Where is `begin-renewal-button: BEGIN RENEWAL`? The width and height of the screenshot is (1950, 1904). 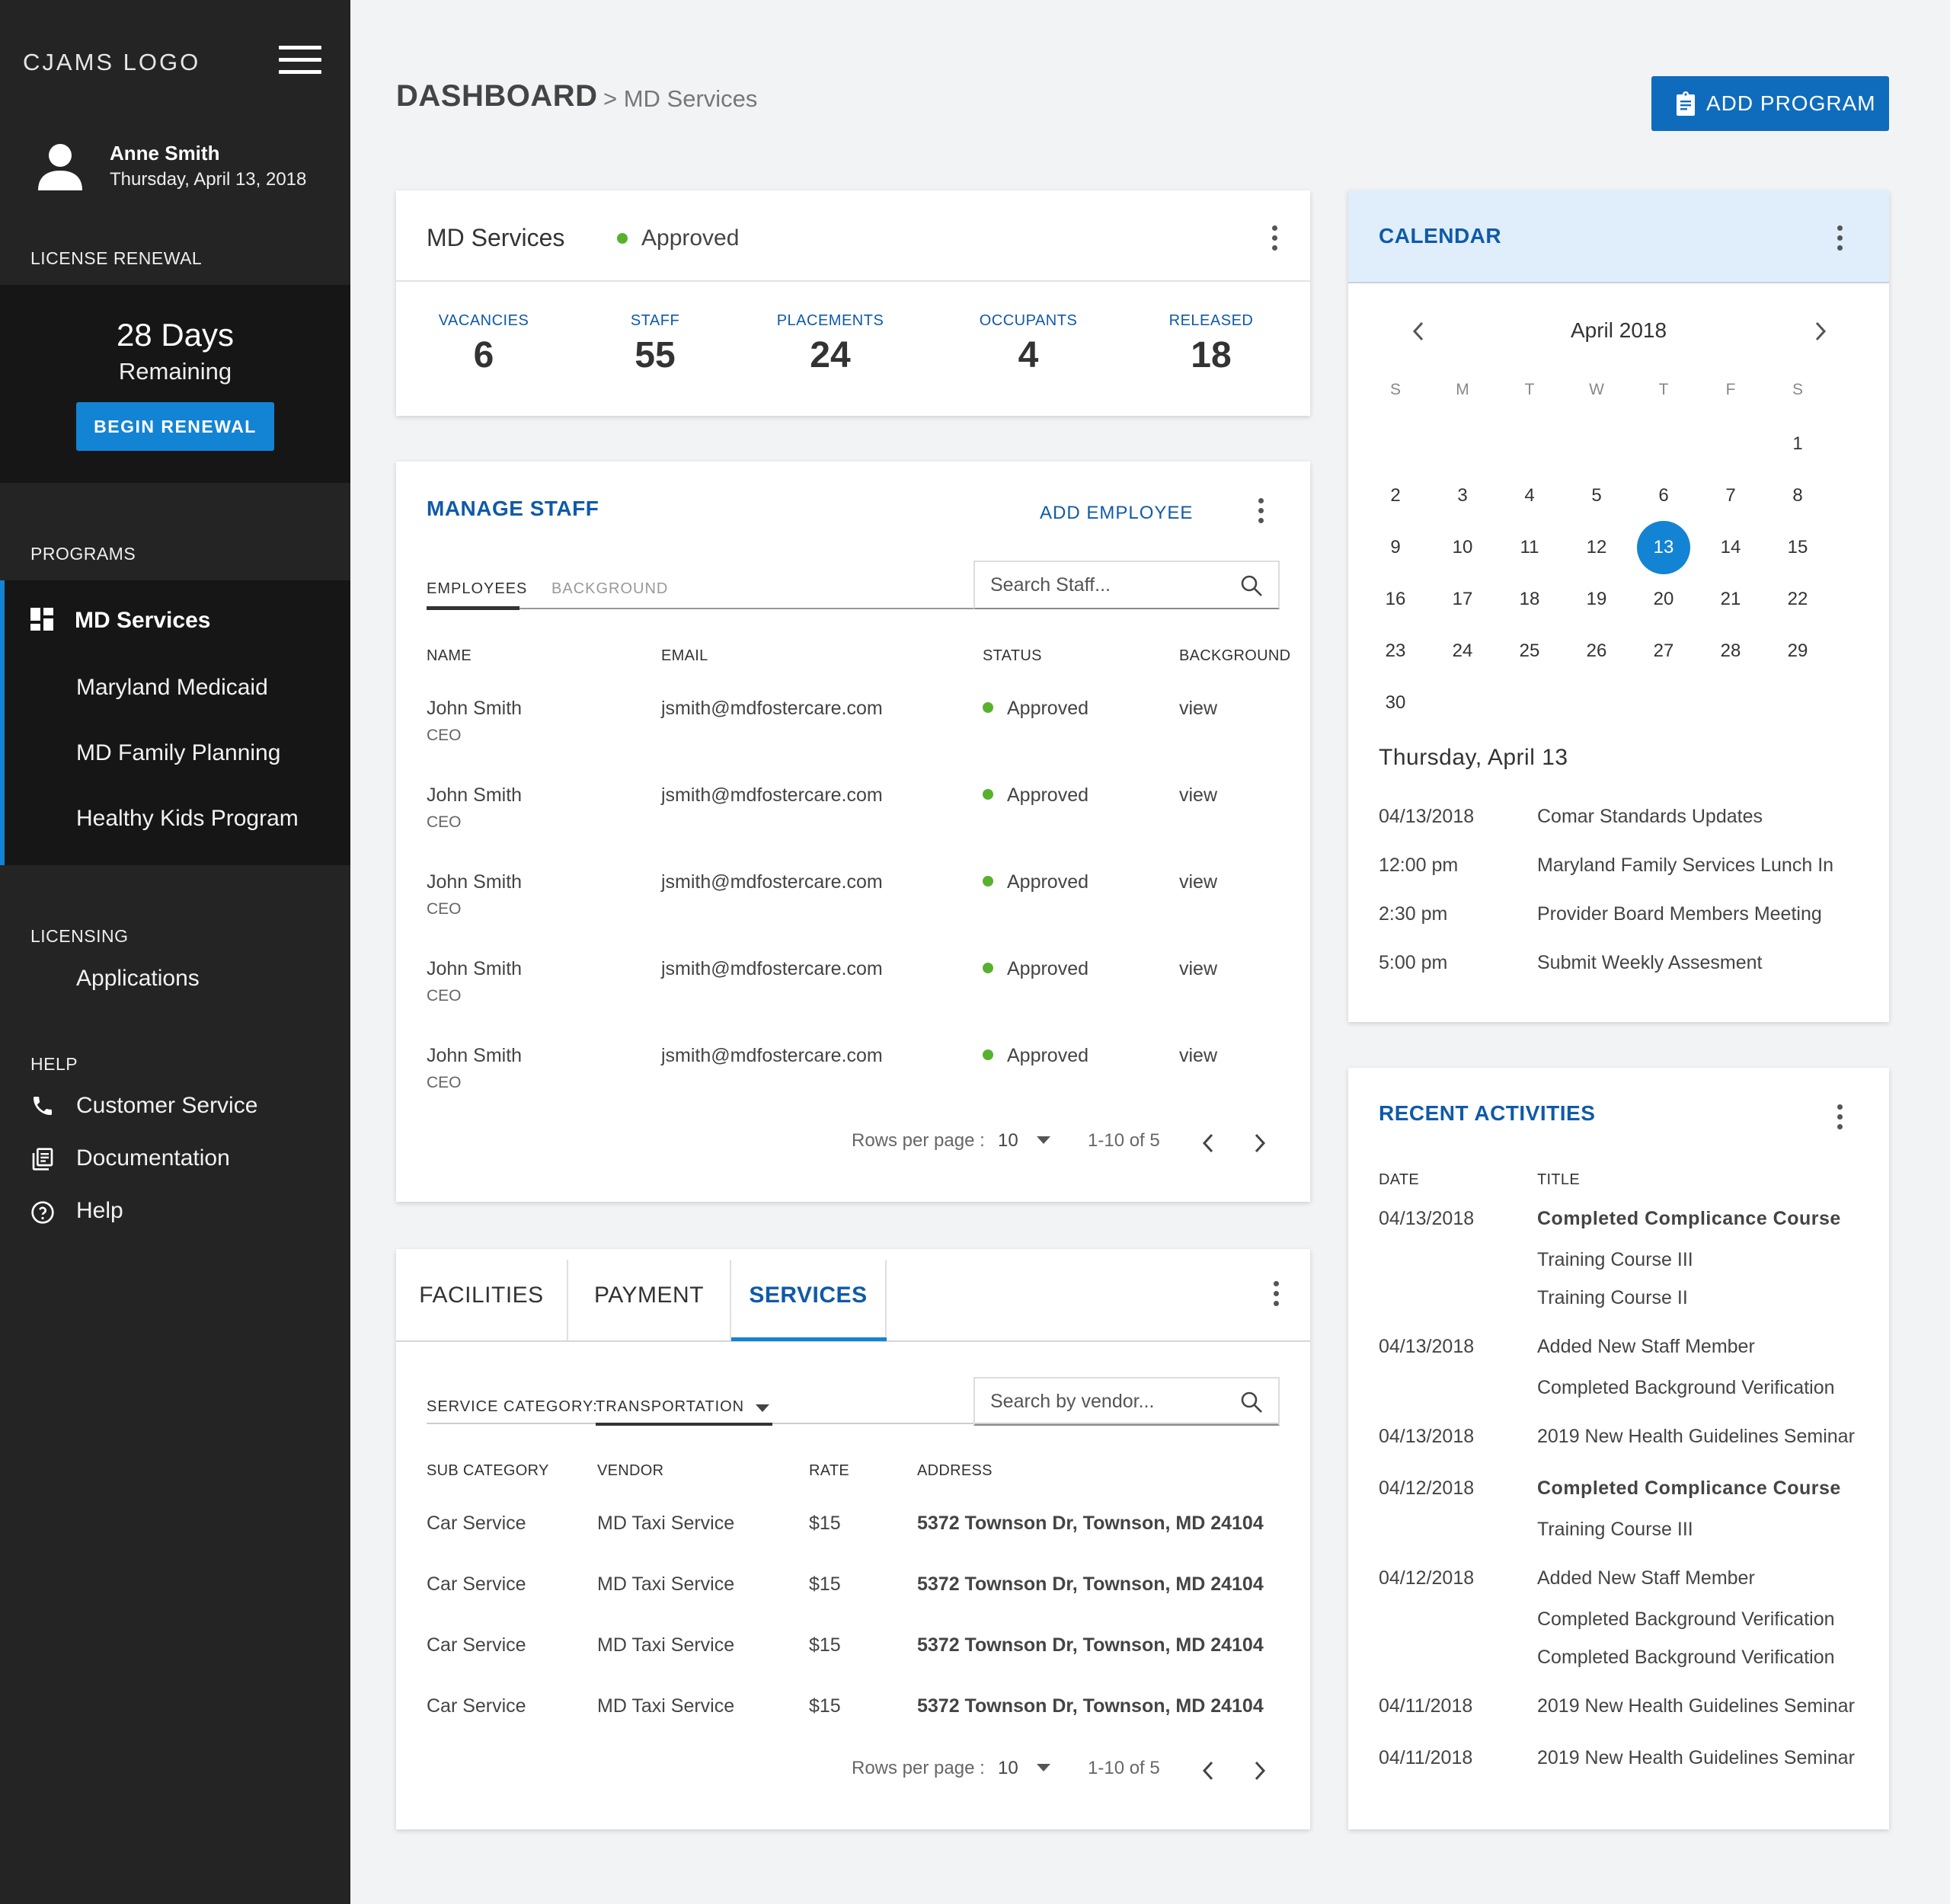
begin-renewal-button: BEGIN RENEWAL is located at coordinates (175, 427).